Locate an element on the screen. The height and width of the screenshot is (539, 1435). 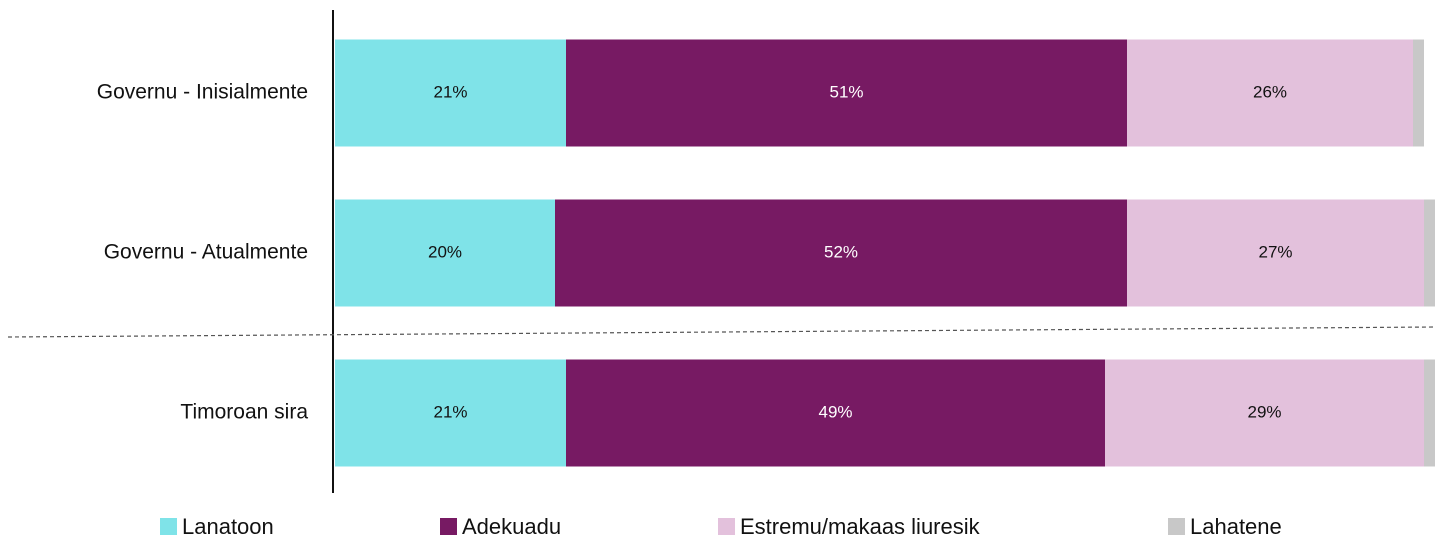
separator is located at coordinates (721, 332).